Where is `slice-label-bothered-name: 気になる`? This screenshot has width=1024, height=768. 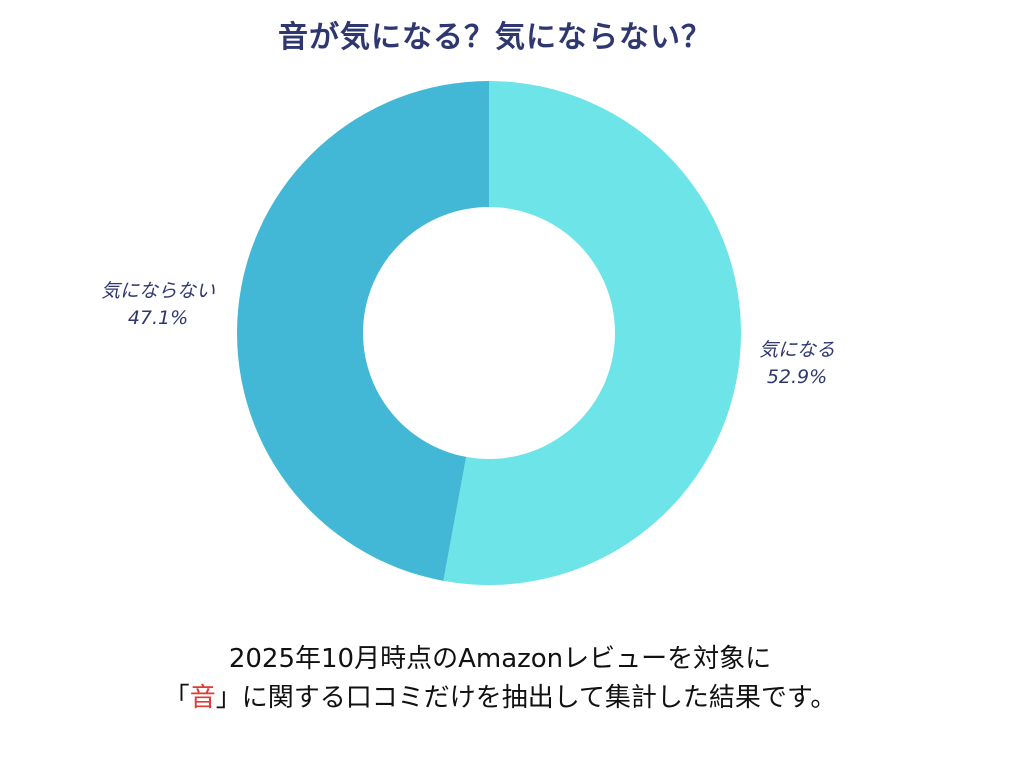
slice-label-bothered-name: 気になる is located at coordinates (796, 350).